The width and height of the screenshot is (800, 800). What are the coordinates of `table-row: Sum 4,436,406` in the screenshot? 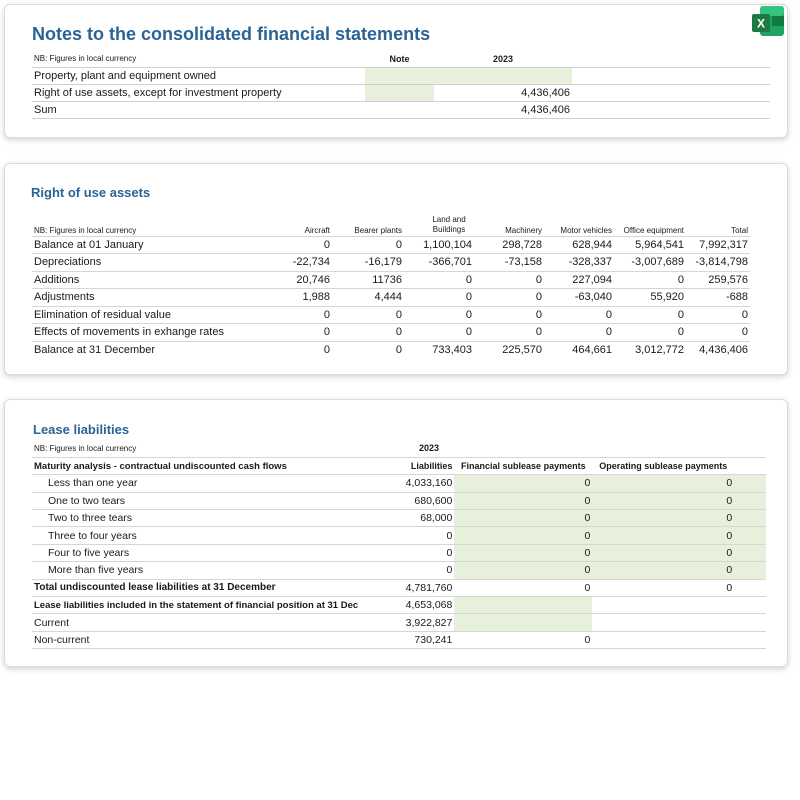 It's located at (401, 109).